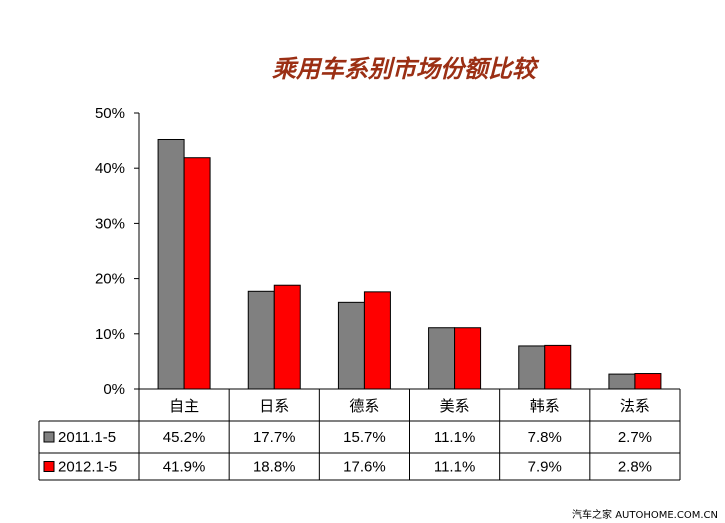 The height and width of the screenshot is (523, 725). Describe the element at coordinates (364, 437) in the screenshot. I see `data-label: 15.7%` at that location.